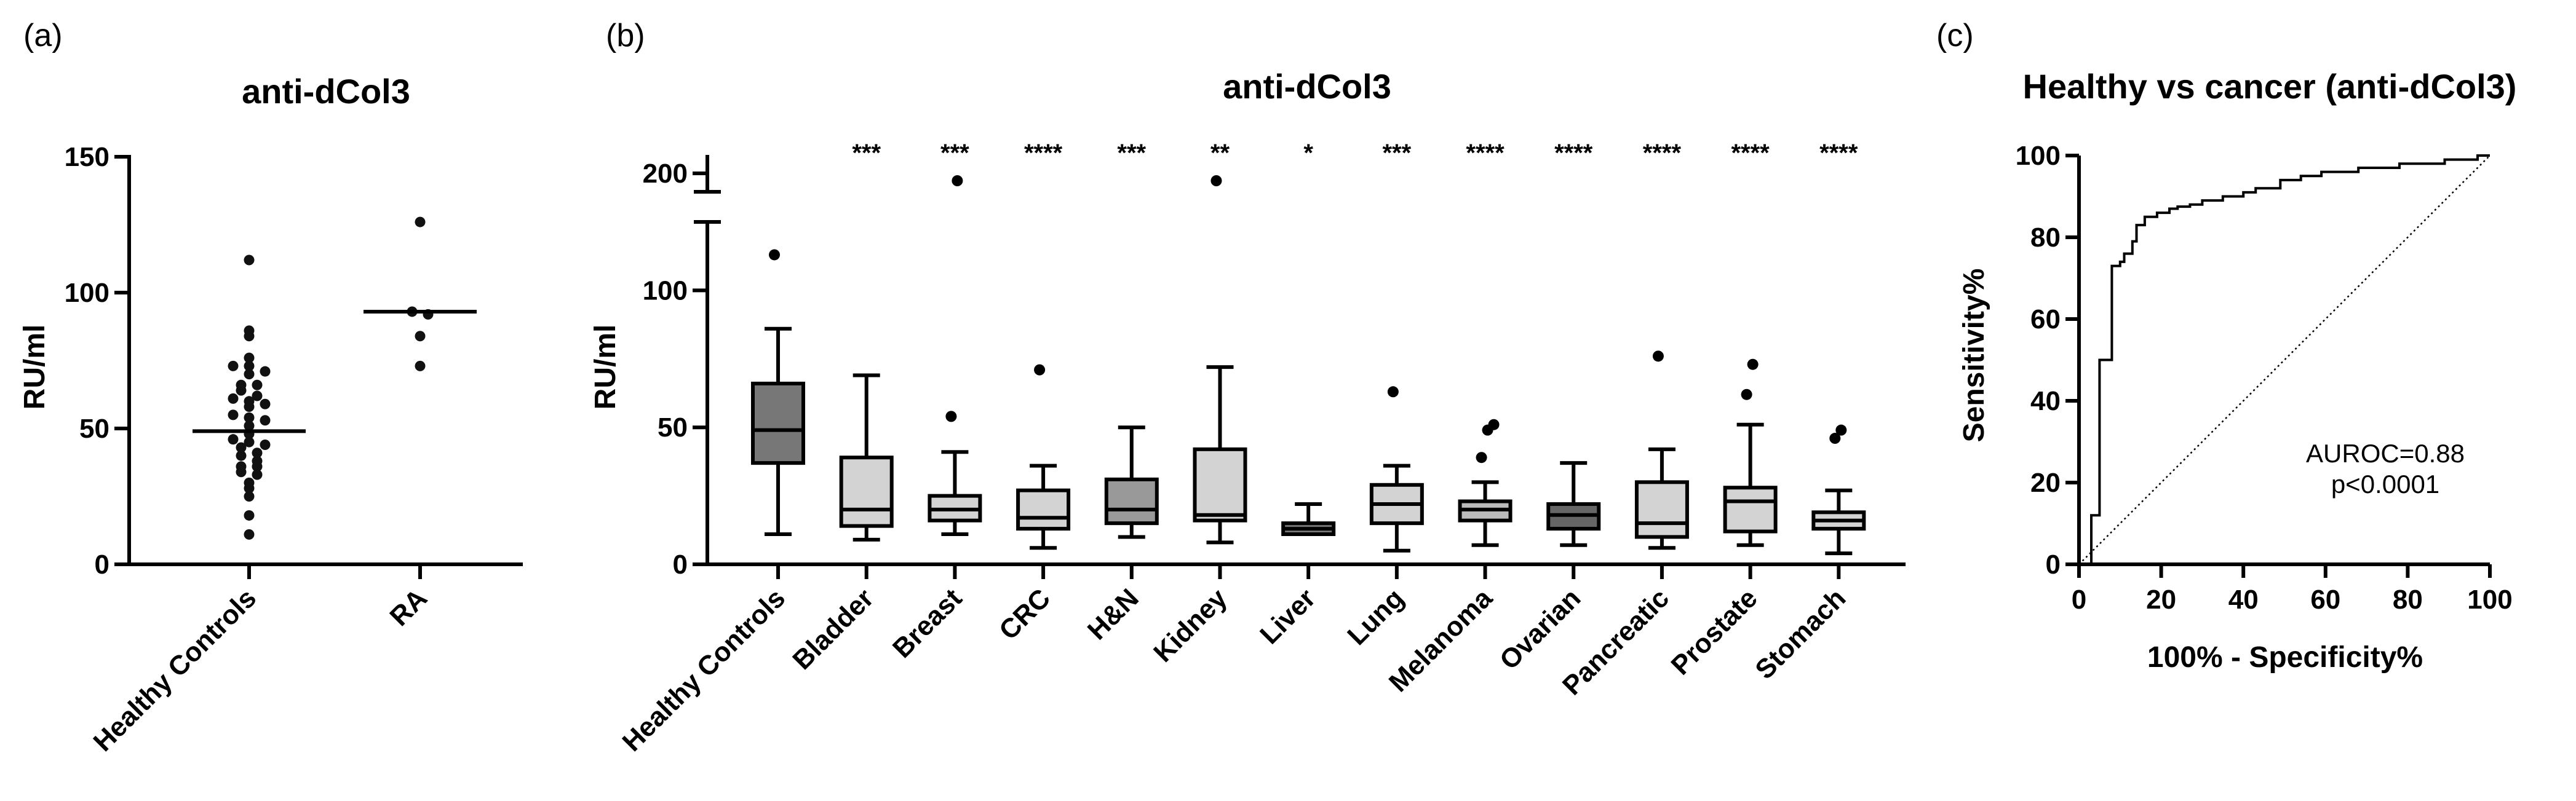  Describe the element at coordinates (665, 174) in the screenshot. I see `panel-b-y-tick-label: 200` at that location.